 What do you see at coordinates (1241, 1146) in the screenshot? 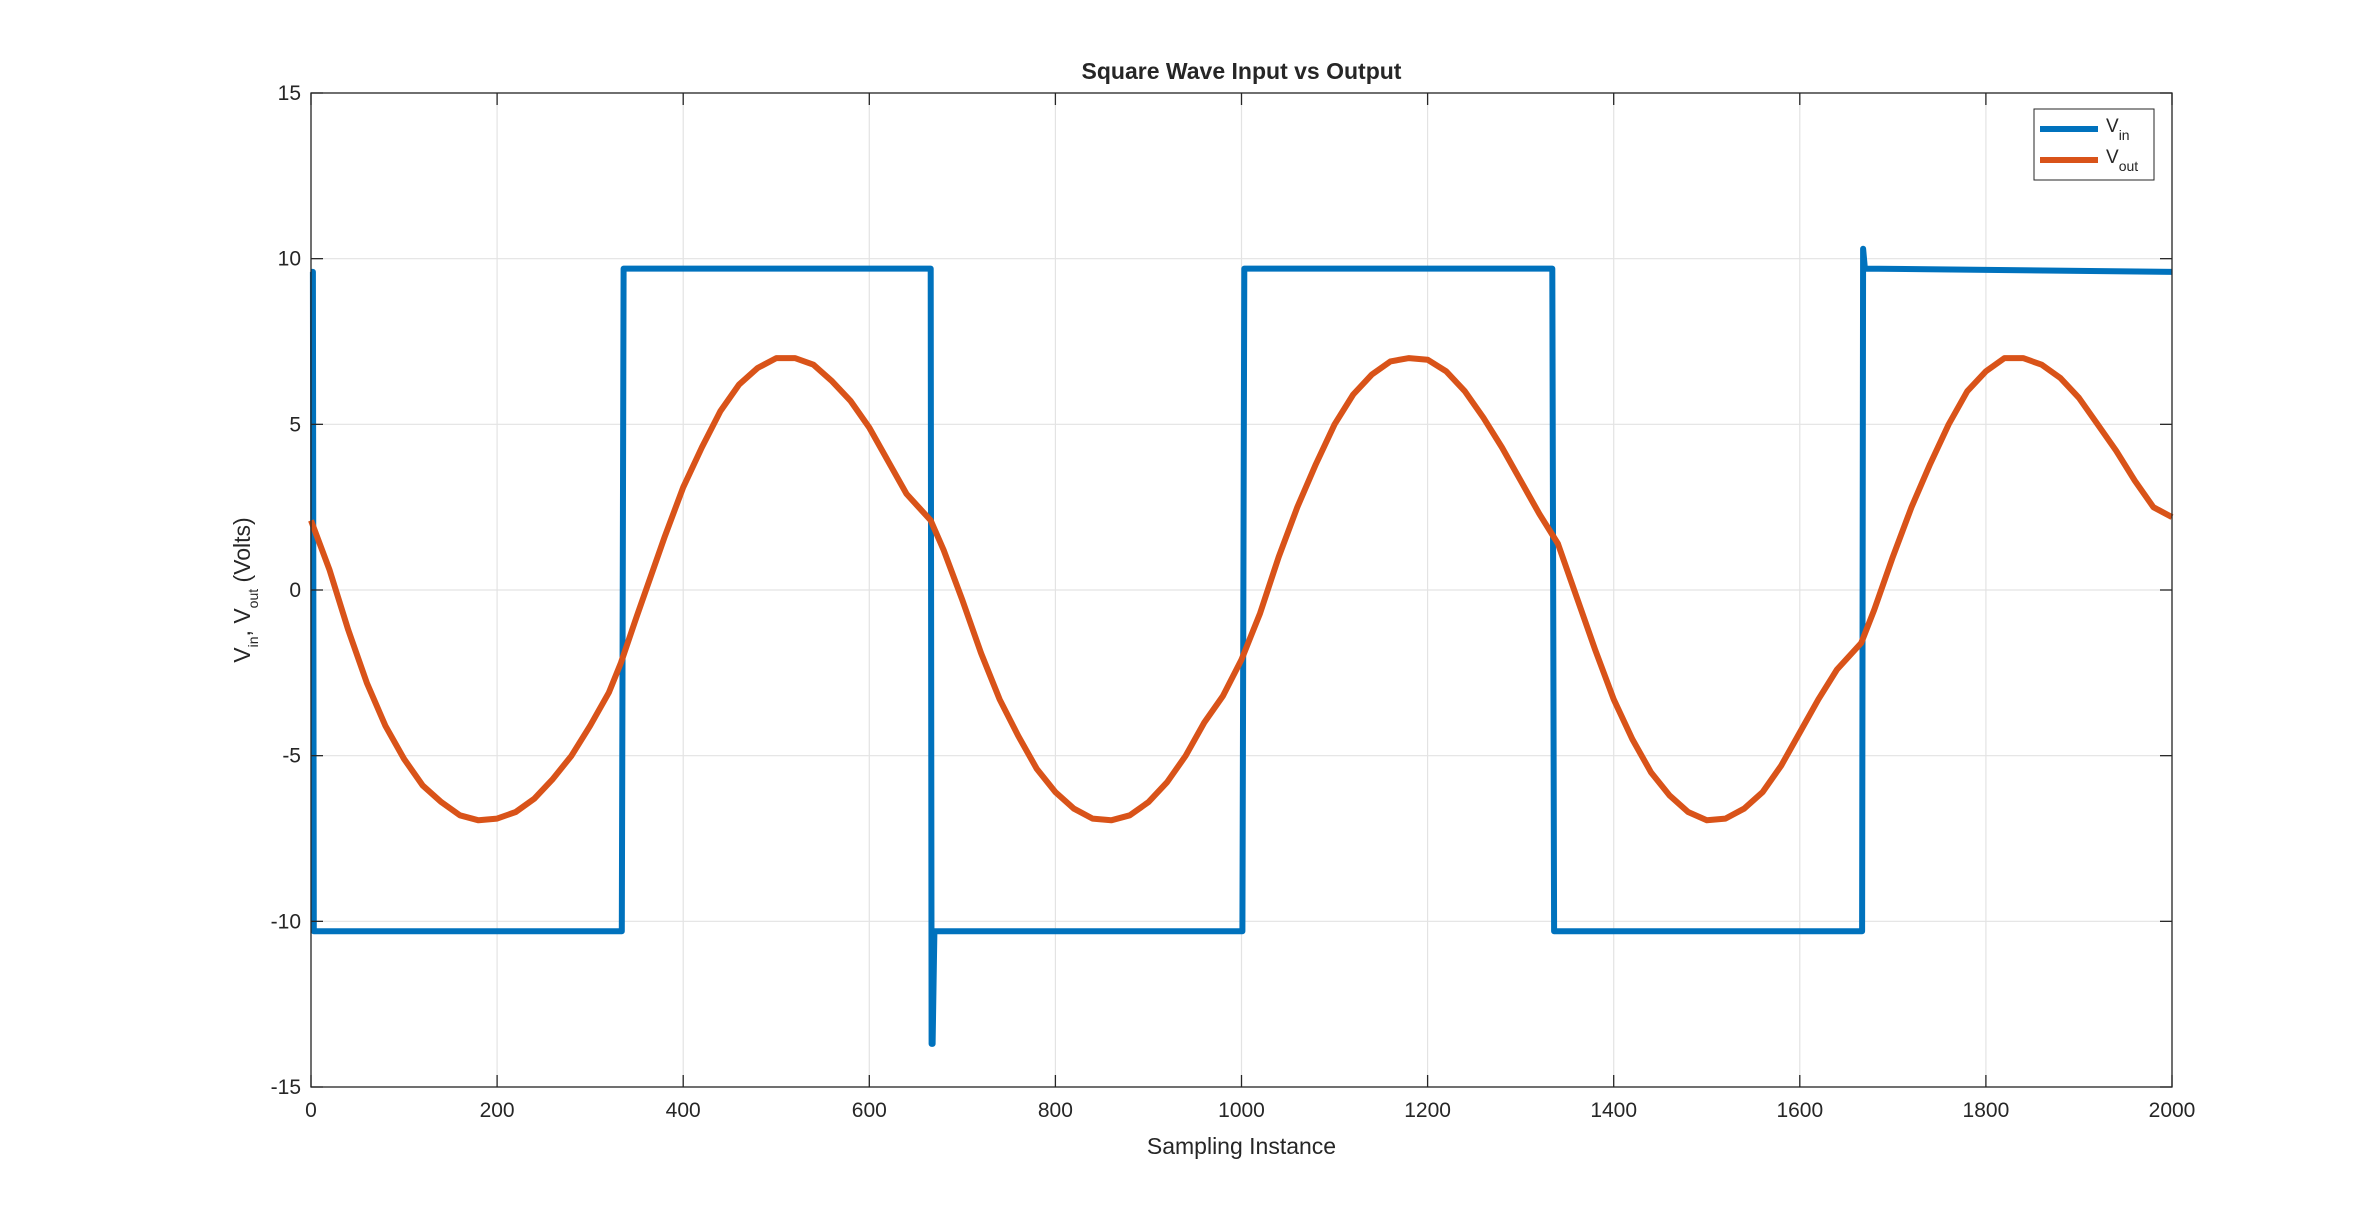
I see `x-axis-label: Sampling Instance` at bounding box center [1241, 1146].